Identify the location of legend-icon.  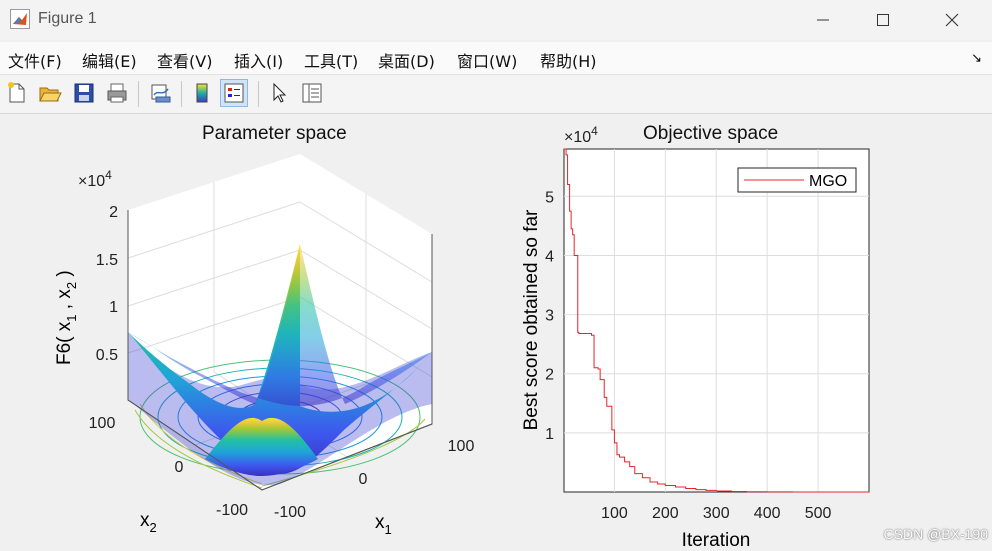
(234, 93).